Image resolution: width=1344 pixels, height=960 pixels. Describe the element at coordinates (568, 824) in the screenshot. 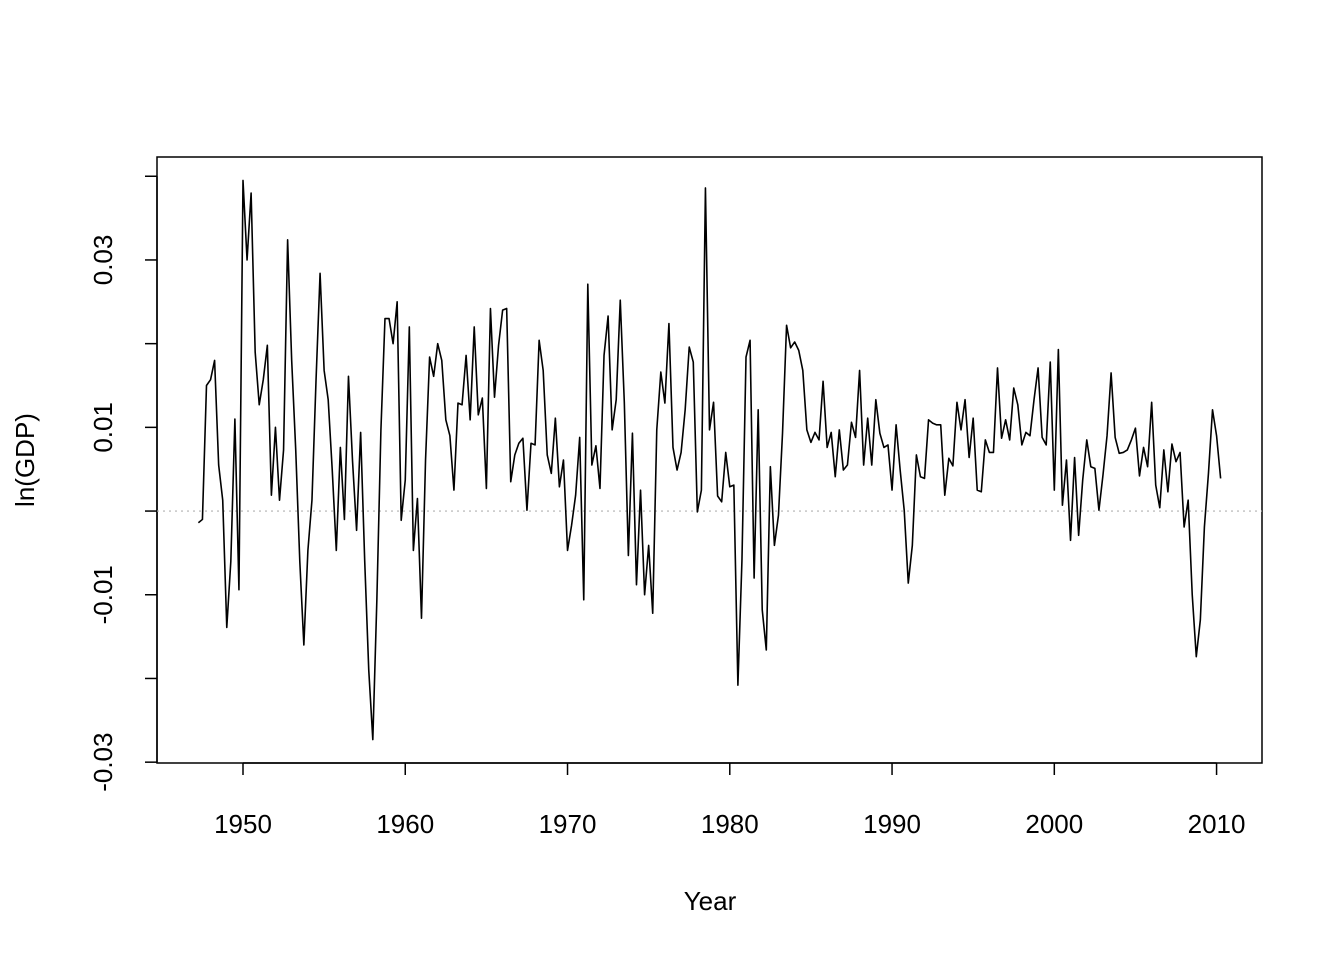

I see `x-tick-label: 1970` at that location.